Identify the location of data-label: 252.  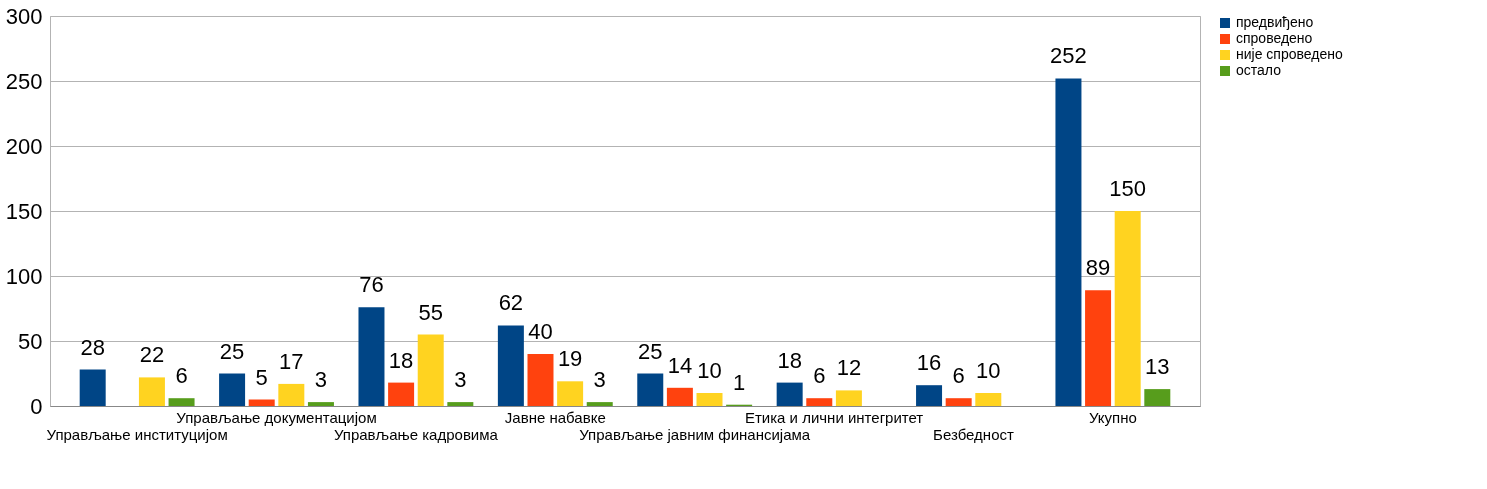
(1068, 56).